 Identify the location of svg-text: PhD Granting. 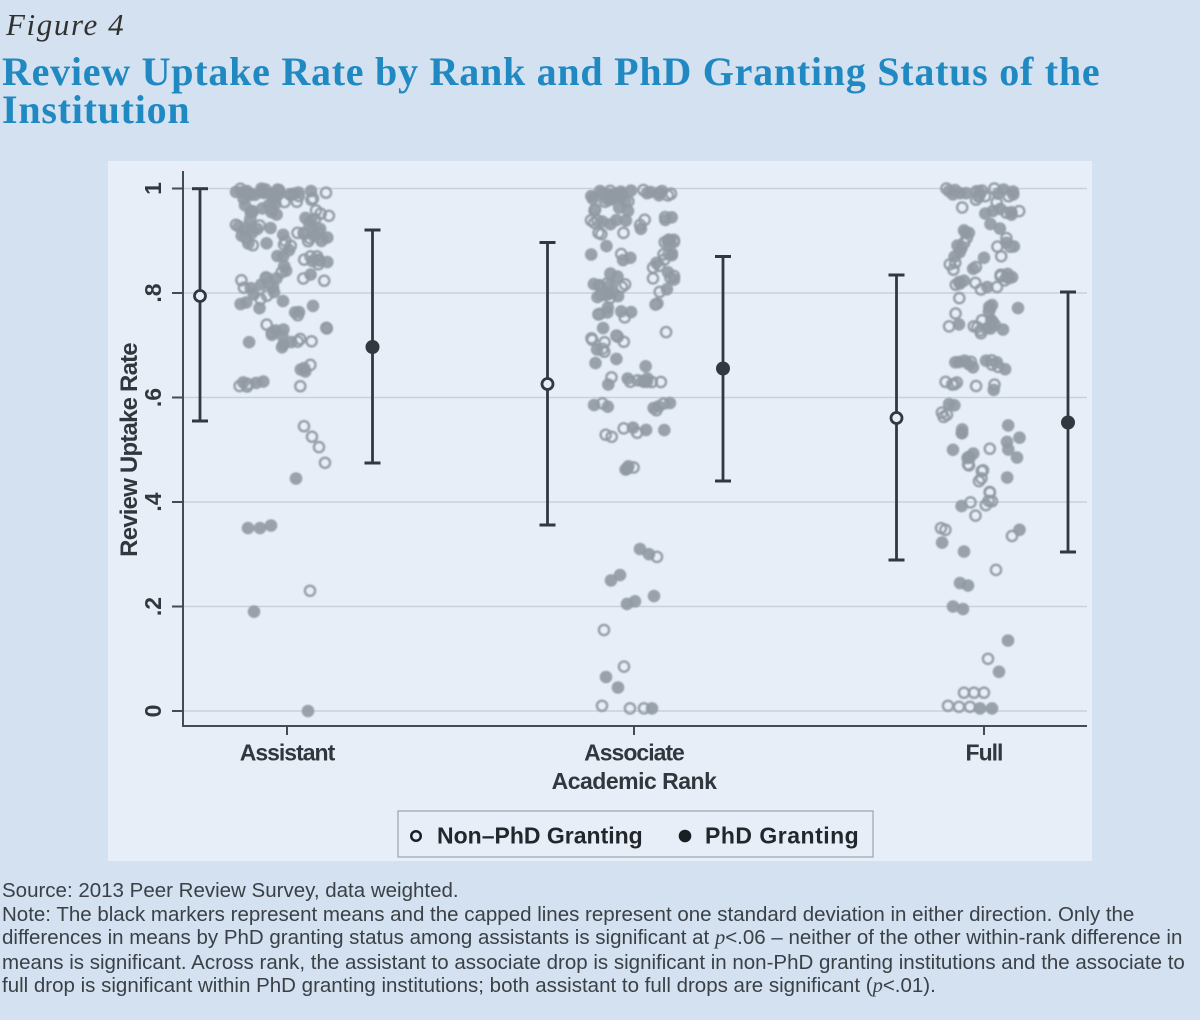
(782, 836).